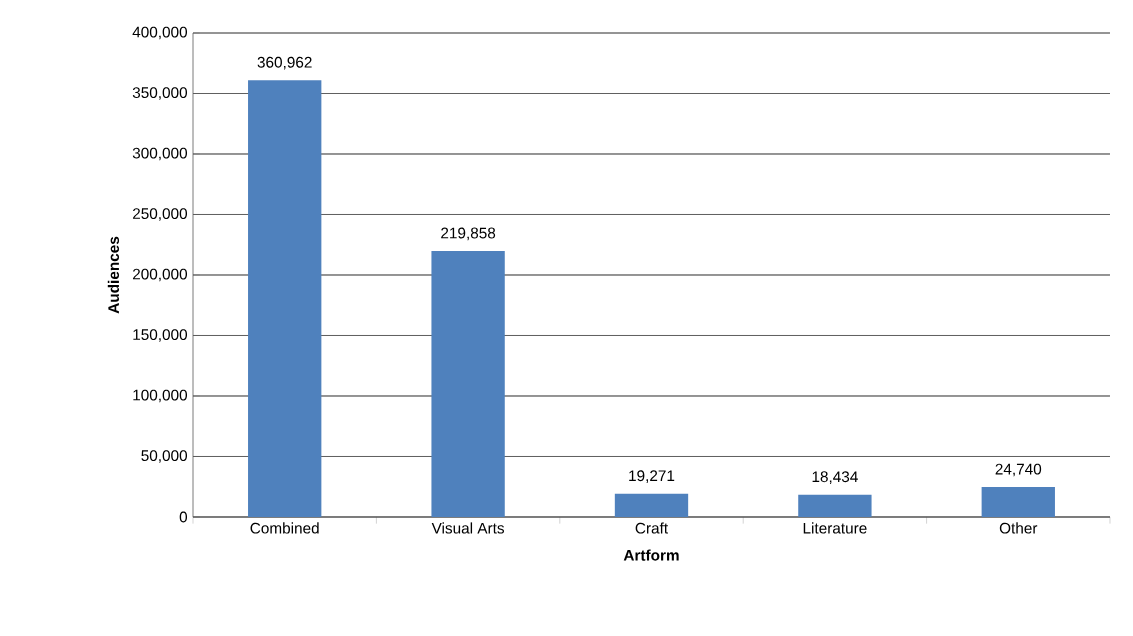 The width and height of the screenshot is (1133, 636). Describe the element at coordinates (468, 528) in the screenshot. I see `x-tick-label: Visual Arts` at that location.